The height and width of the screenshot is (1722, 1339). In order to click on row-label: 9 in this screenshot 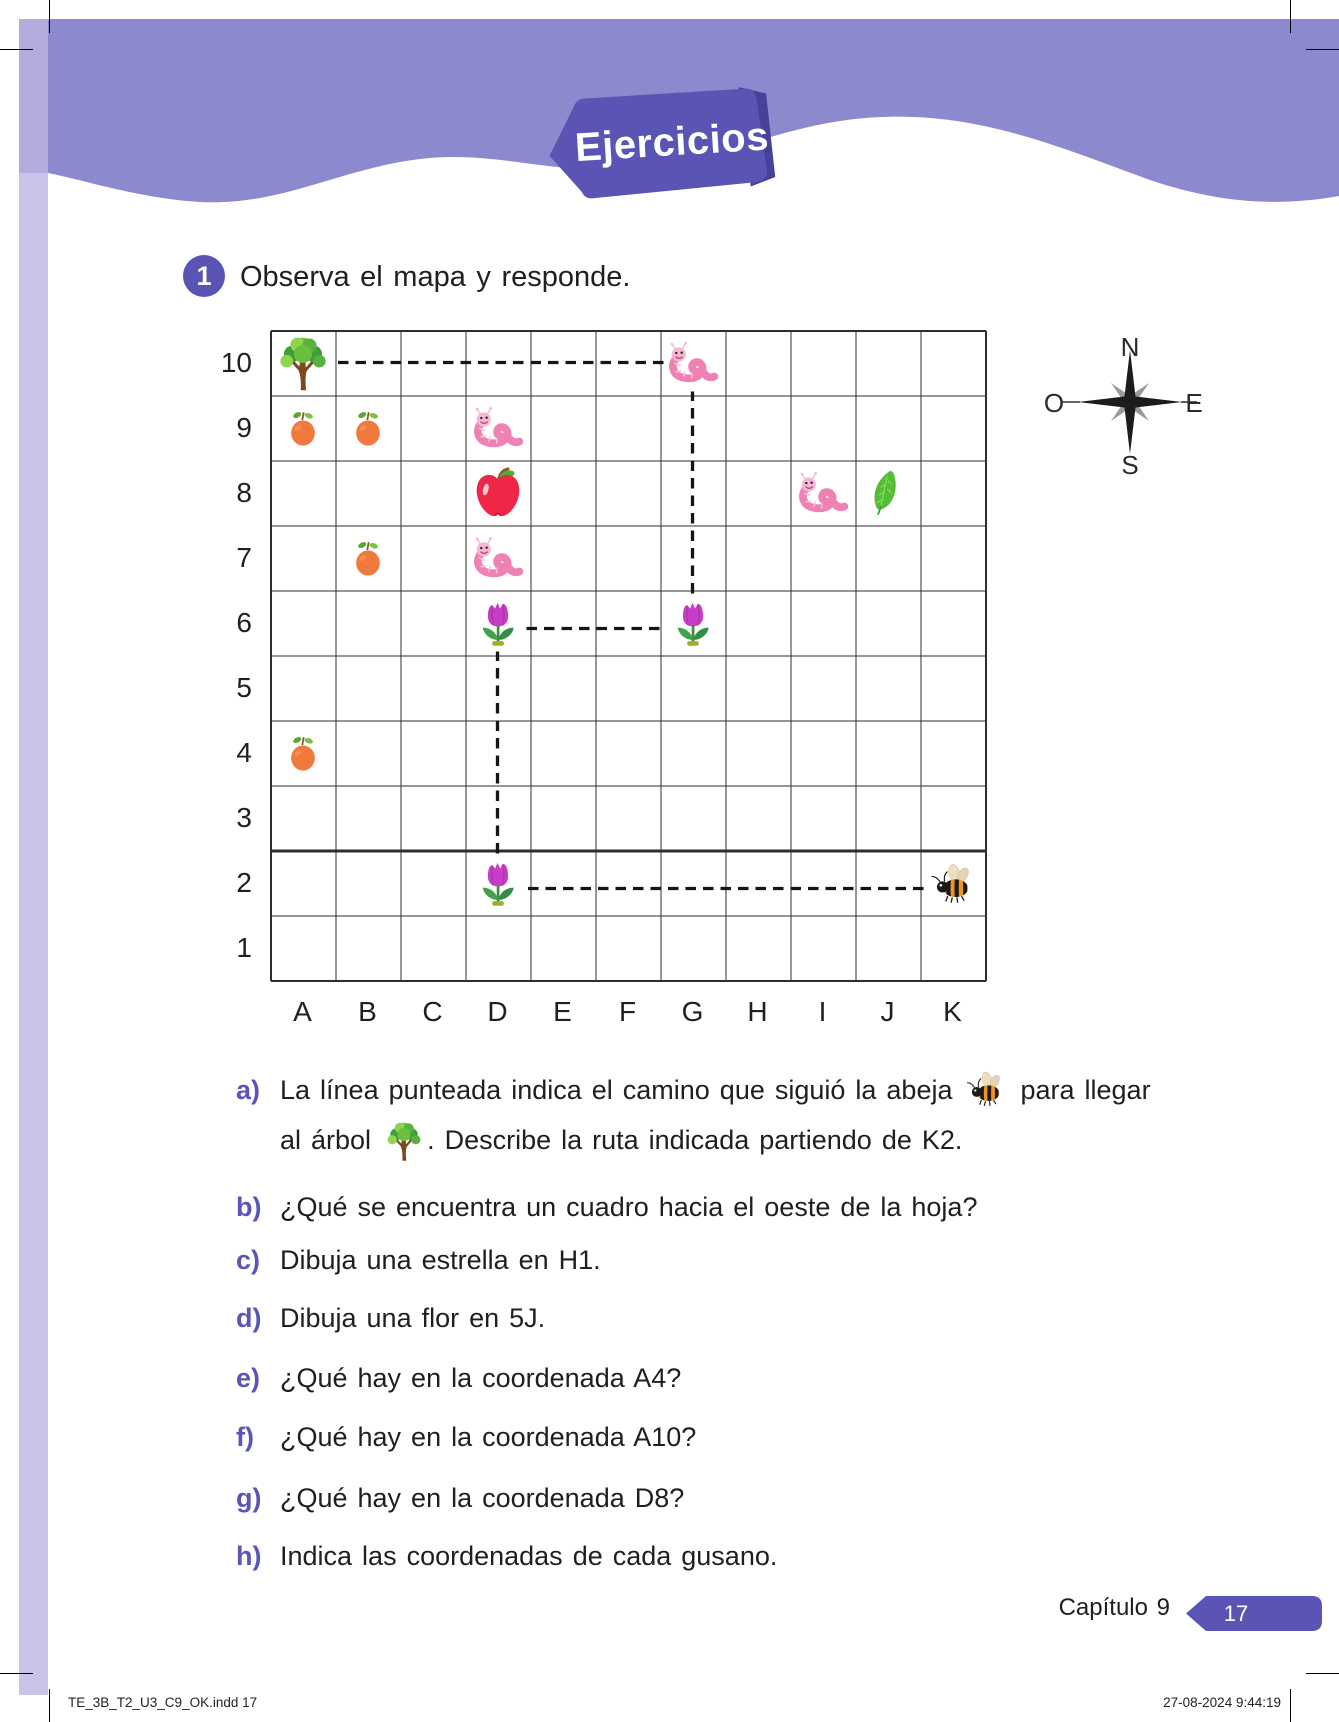, I will do `click(244, 427)`.